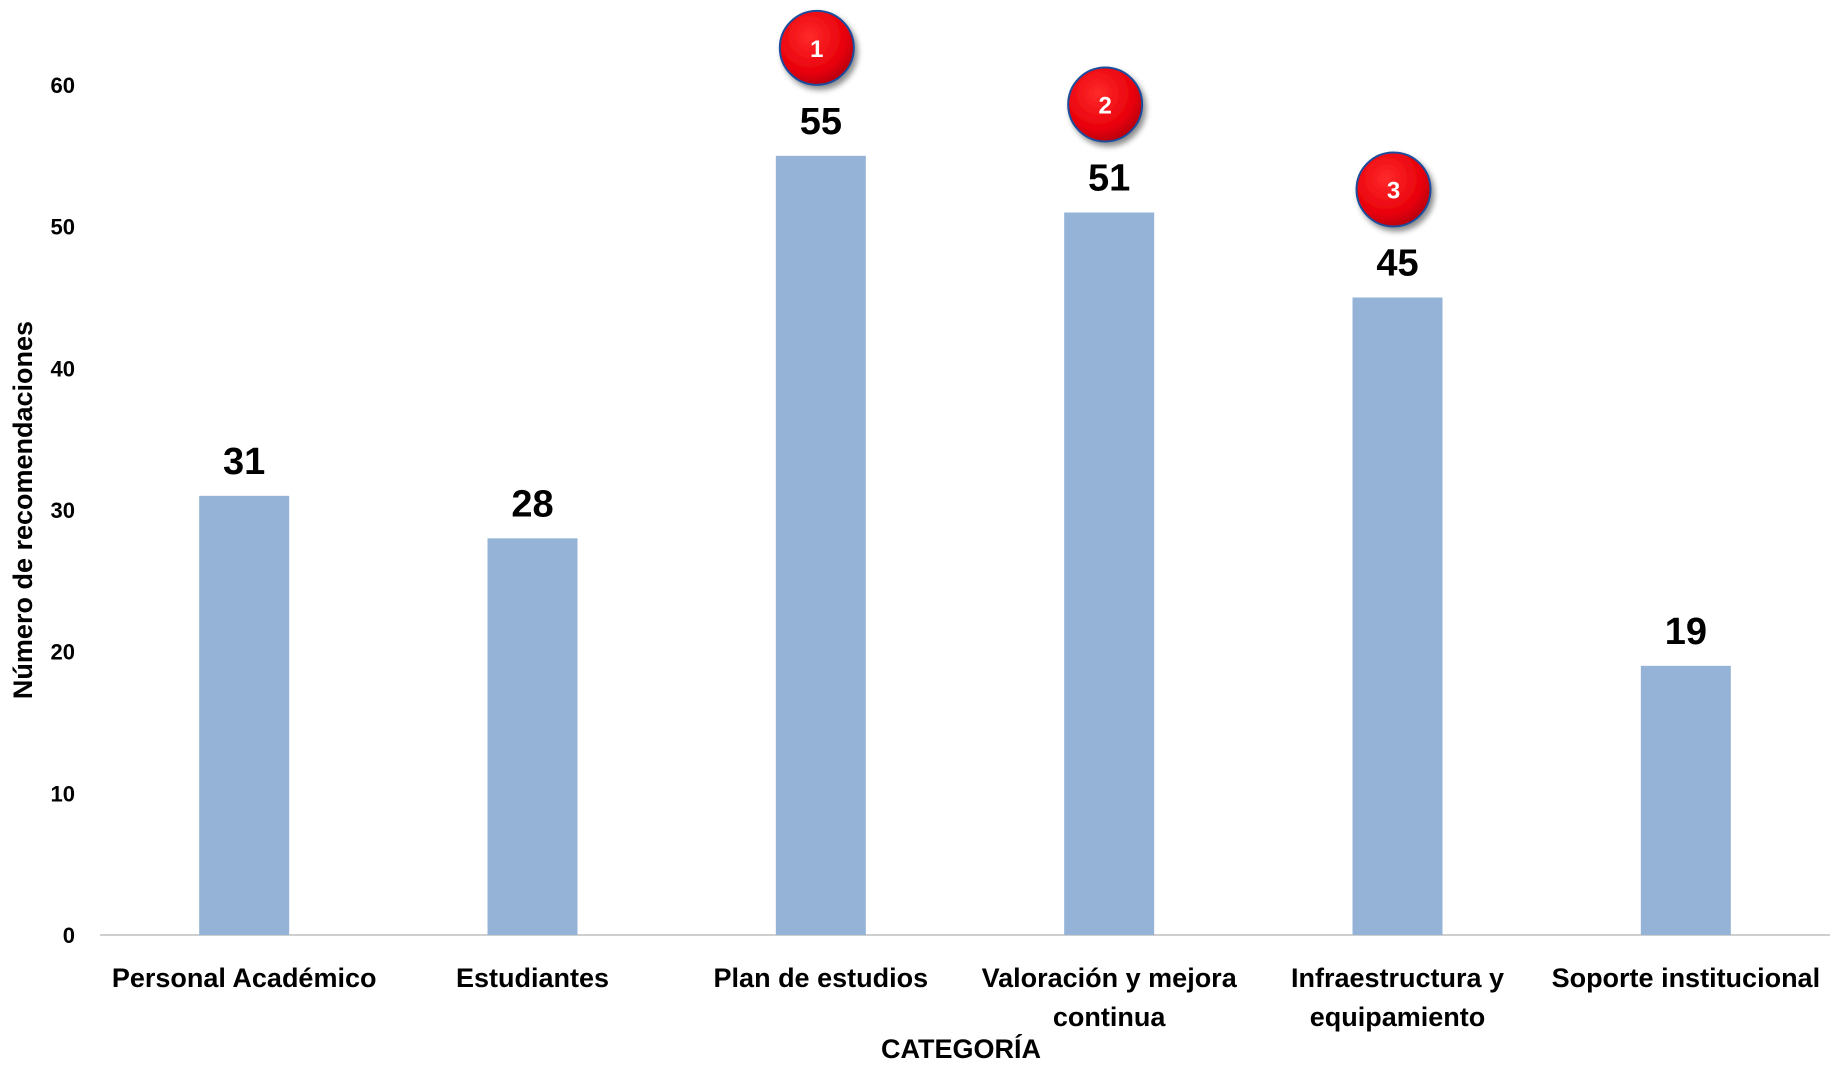 This screenshot has height=1071, width=1839. I want to click on y-tick-label: 30, so click(63, 510).